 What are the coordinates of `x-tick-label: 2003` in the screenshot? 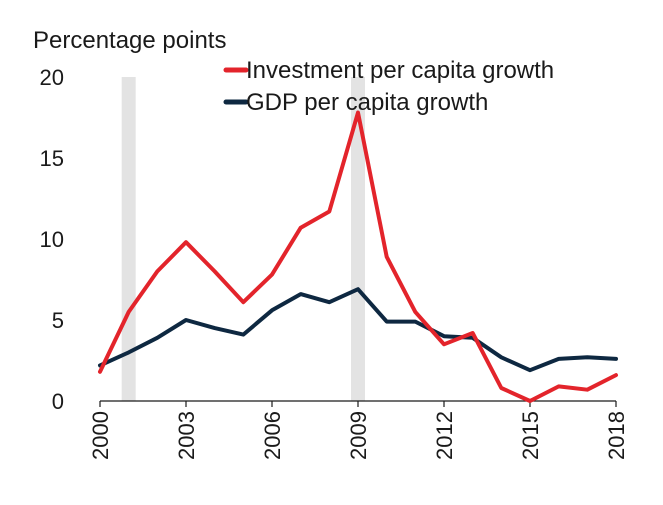 It's located at (186, 435).